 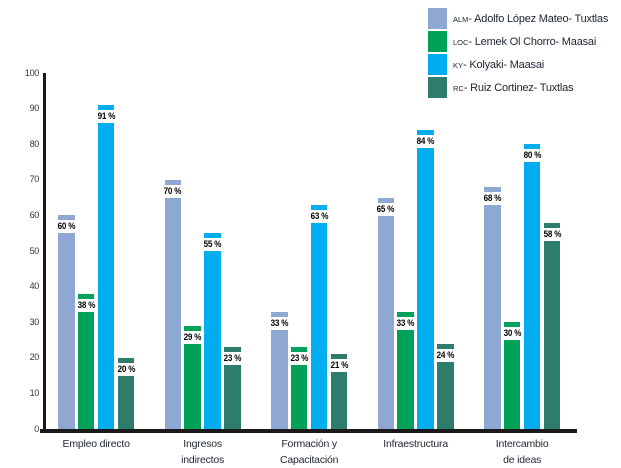 What do you see at coordinates (552, 325) in the screenshot?
I see `bar-rc-5: 58 %` at bounding box center [552, 325].